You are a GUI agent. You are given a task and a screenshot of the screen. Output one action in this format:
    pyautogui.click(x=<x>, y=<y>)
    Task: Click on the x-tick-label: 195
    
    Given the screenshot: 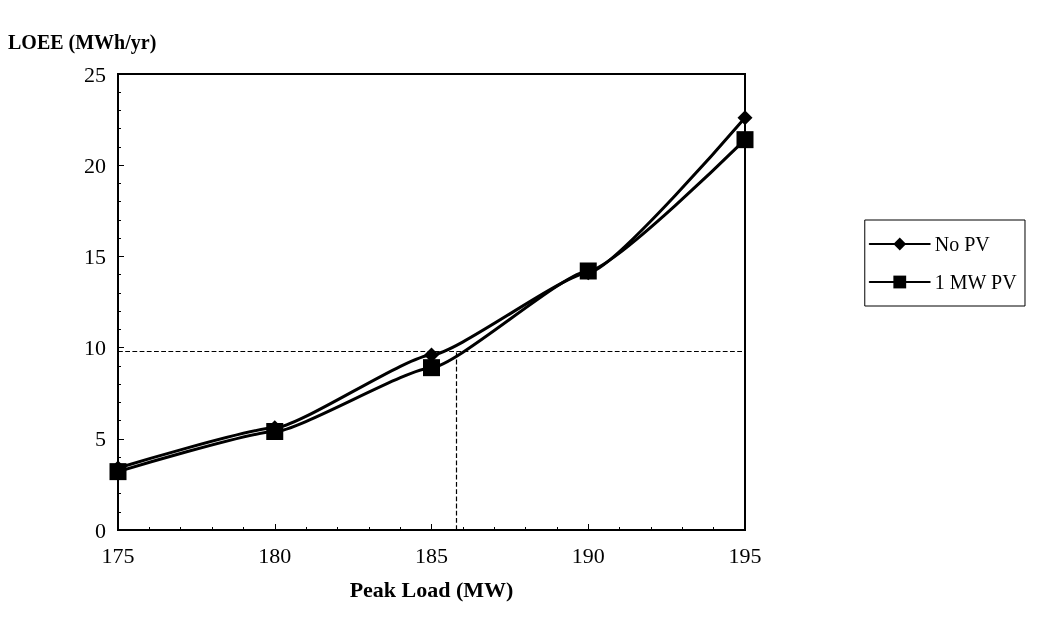 What is the action you would take?
    pyautogui.click(x=745, y=555)
    